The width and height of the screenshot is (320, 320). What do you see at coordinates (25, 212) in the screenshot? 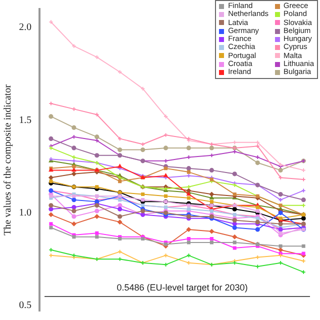
I see `y-tick-label: 1.0` at bounding box center [25, 212].